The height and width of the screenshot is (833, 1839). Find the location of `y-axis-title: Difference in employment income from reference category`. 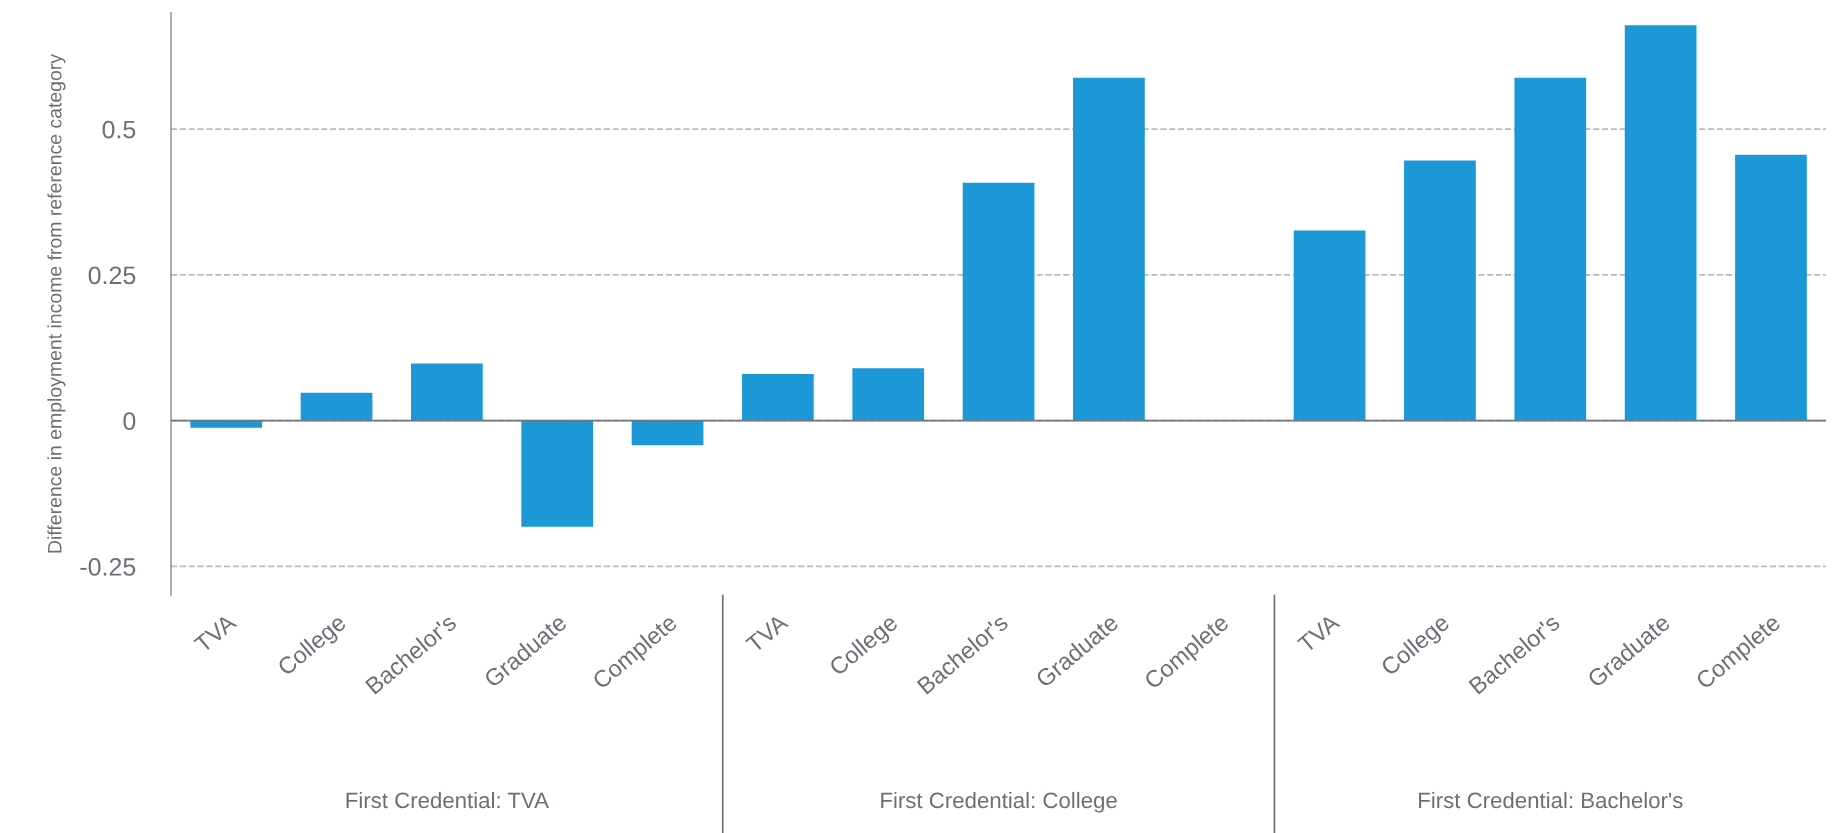

y-axis-title: Difference in employment income from reference category is located at coordinates (56, 303).